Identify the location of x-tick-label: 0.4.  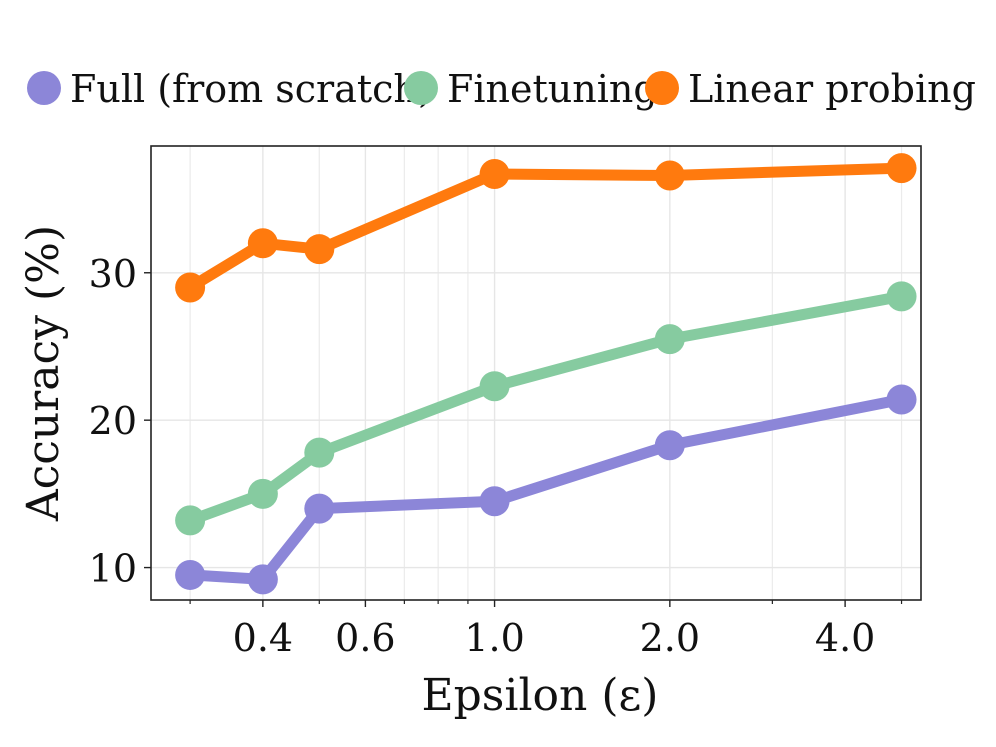
(263, 638).